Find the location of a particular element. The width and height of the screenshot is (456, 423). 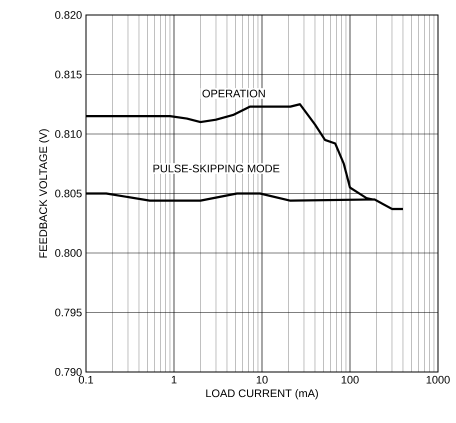

y-tick-label: 0.800 is located at coordinates (68, 253).